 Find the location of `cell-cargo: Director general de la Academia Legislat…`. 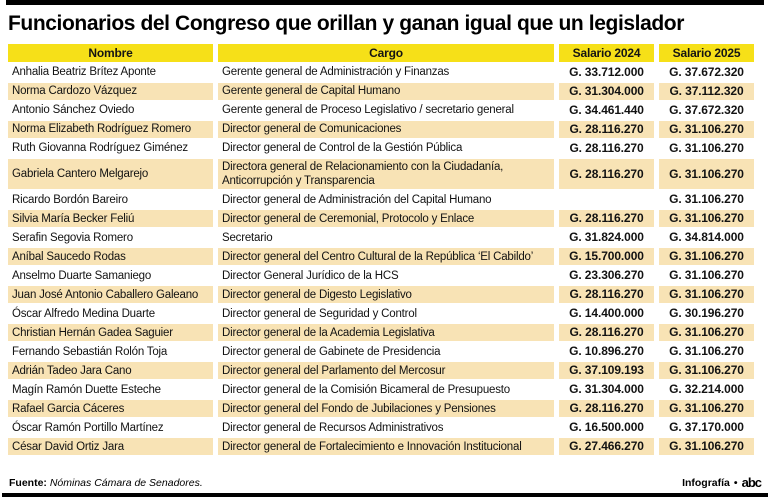

cell-cargo: Director general de la Academia Legislat… is located at coordinates (386, 333).